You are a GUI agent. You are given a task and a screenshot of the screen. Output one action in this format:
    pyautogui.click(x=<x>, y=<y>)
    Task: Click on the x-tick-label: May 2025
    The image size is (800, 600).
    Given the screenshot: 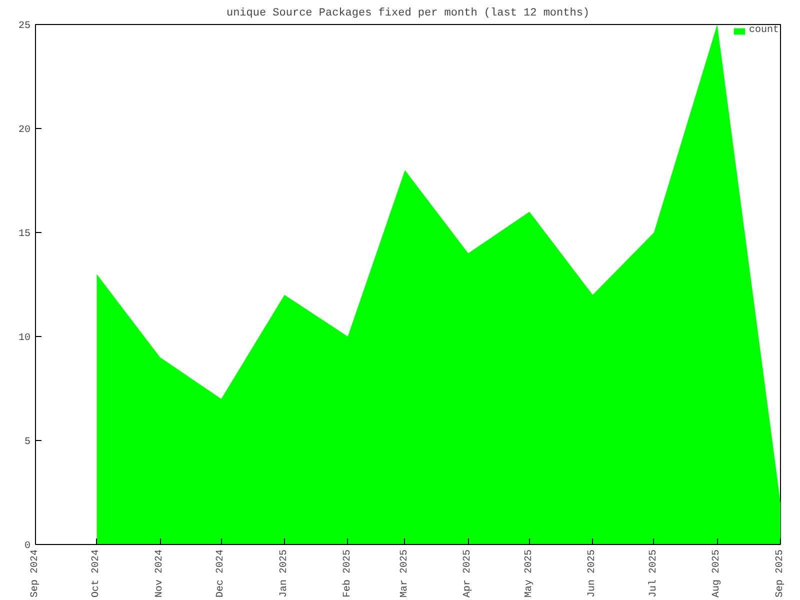 What is the action you would take?
    pyautogui.click(x=529, y=573)
    